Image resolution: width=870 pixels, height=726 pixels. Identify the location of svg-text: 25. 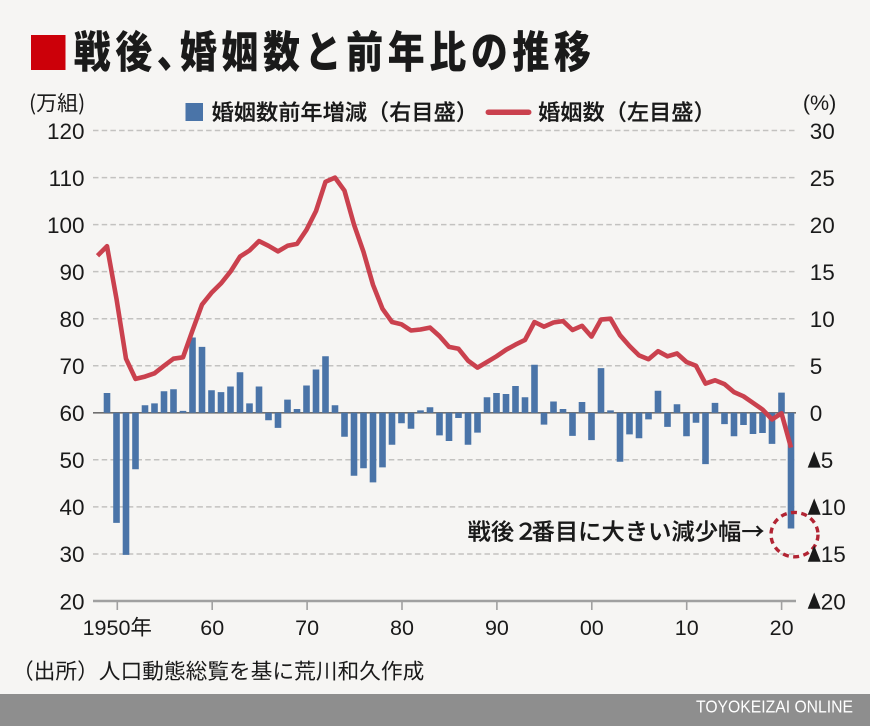
(822, 178).